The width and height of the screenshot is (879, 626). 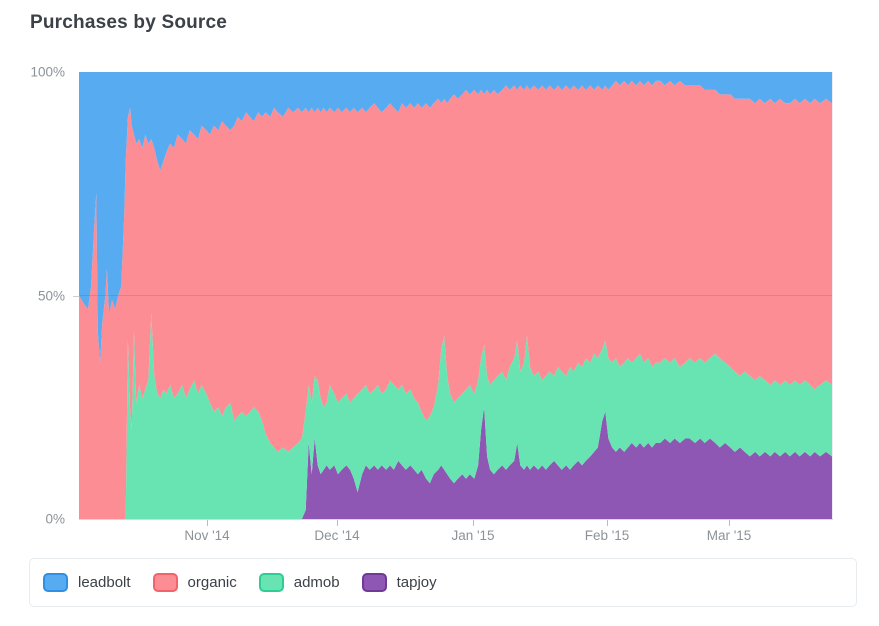 What do you see at coordinates (129, 22) in the screenshot?
I see `page-title: Purchases by Source` at bounding box center [129, 22].